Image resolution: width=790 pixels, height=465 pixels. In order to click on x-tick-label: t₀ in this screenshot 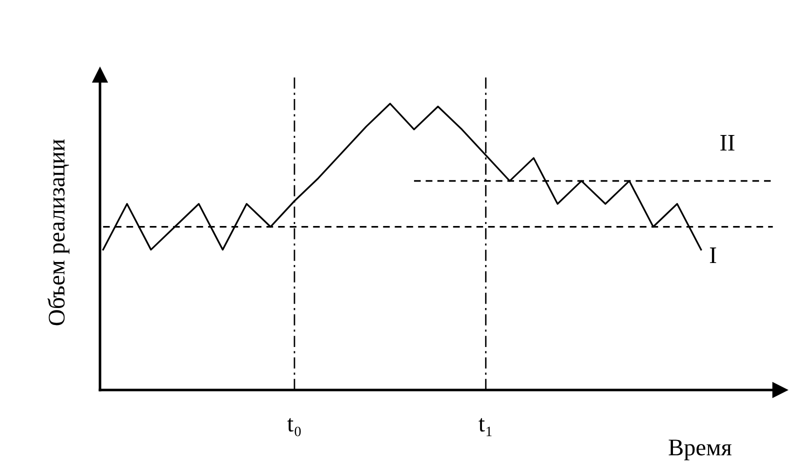, I will do `click(294, 427)`.